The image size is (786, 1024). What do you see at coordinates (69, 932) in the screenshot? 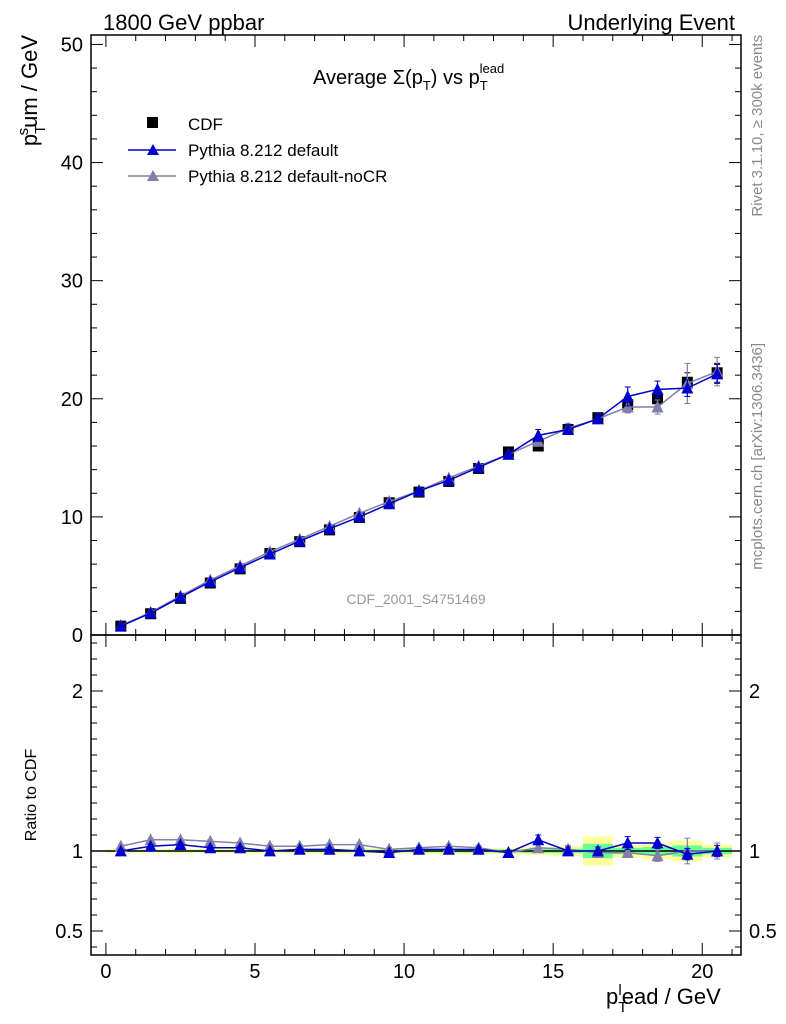
I see `ratio-y-tick-label: 0.5` at bounding box center [69, 932].